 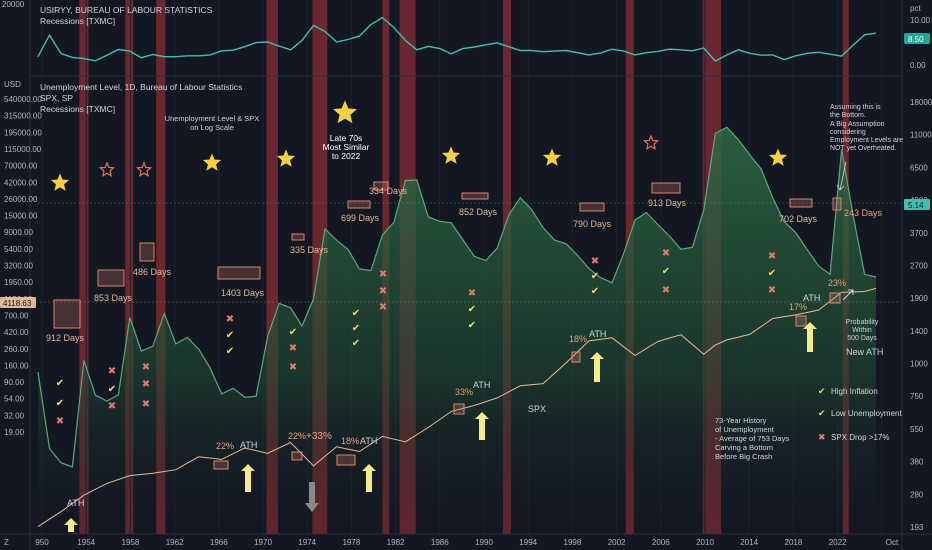 I want to click on new-ath-label: New ATH, so click(x=864, y=352).